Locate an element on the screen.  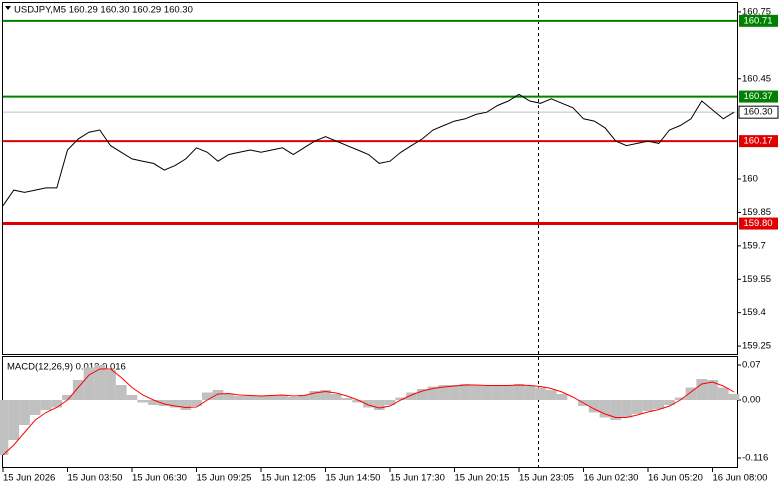
level-label: 160.30 is located at coordinates (757, 112).